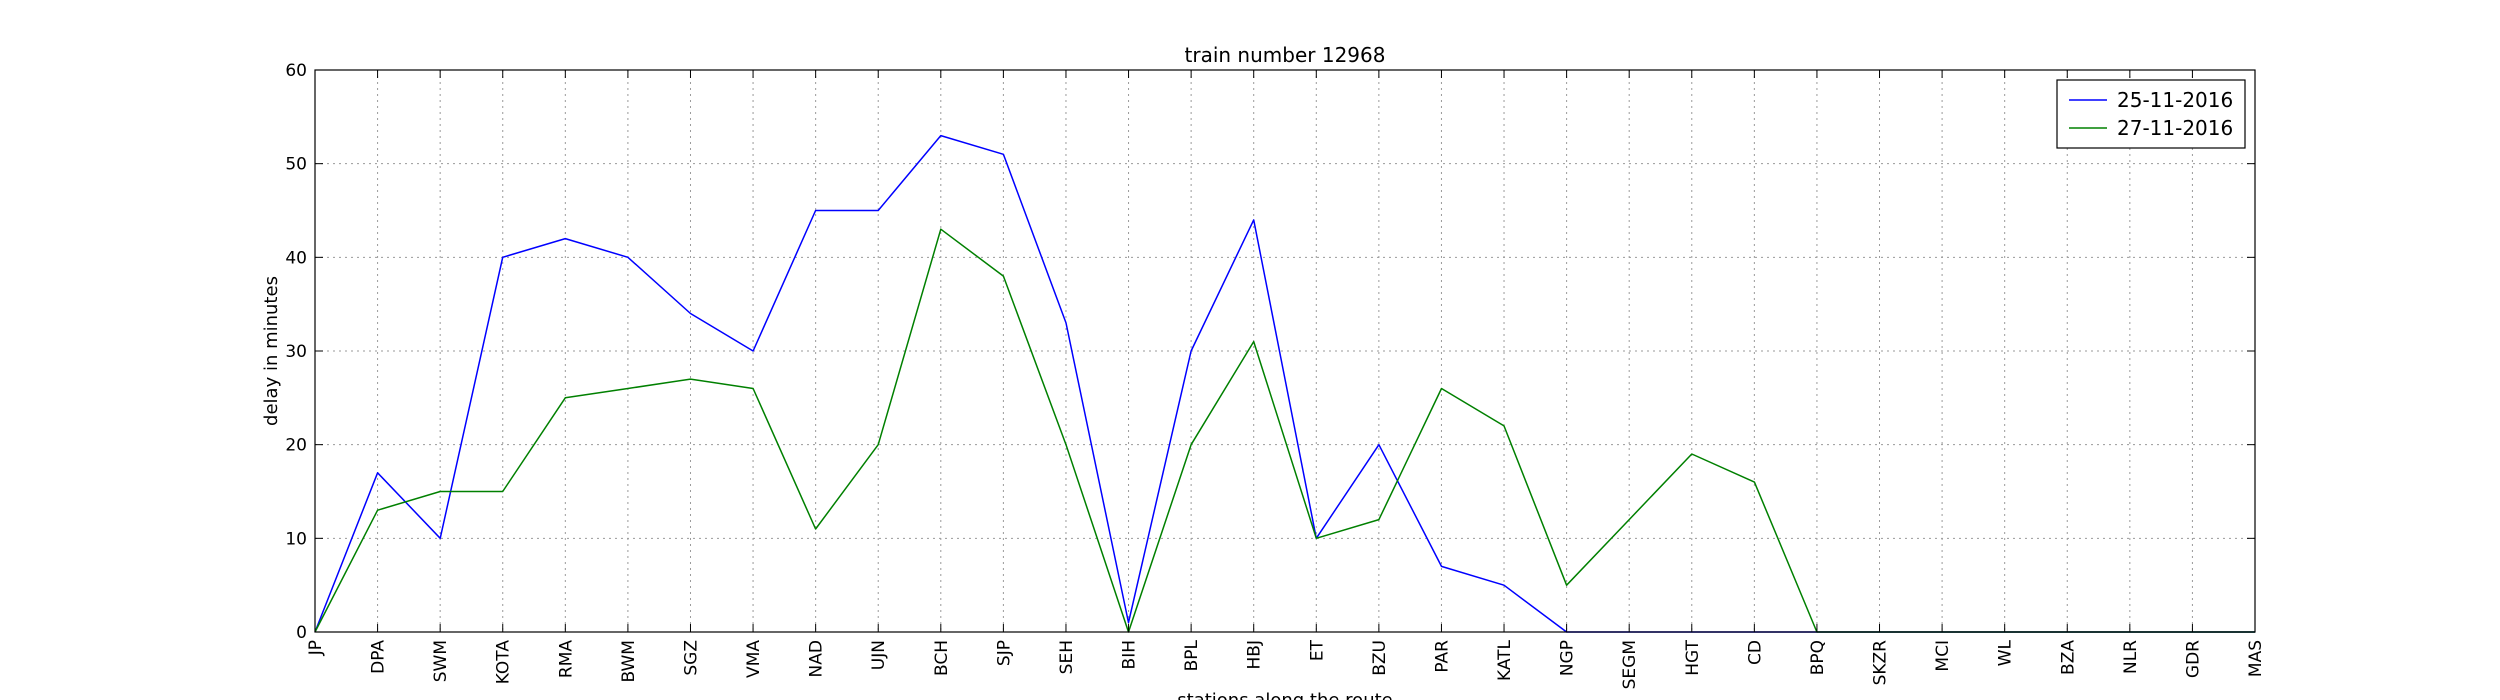  What do you see at coordinates (2006, 652) in the screenshot?
I see `x-tick-label: WL` at bounding box center [2006, 652].